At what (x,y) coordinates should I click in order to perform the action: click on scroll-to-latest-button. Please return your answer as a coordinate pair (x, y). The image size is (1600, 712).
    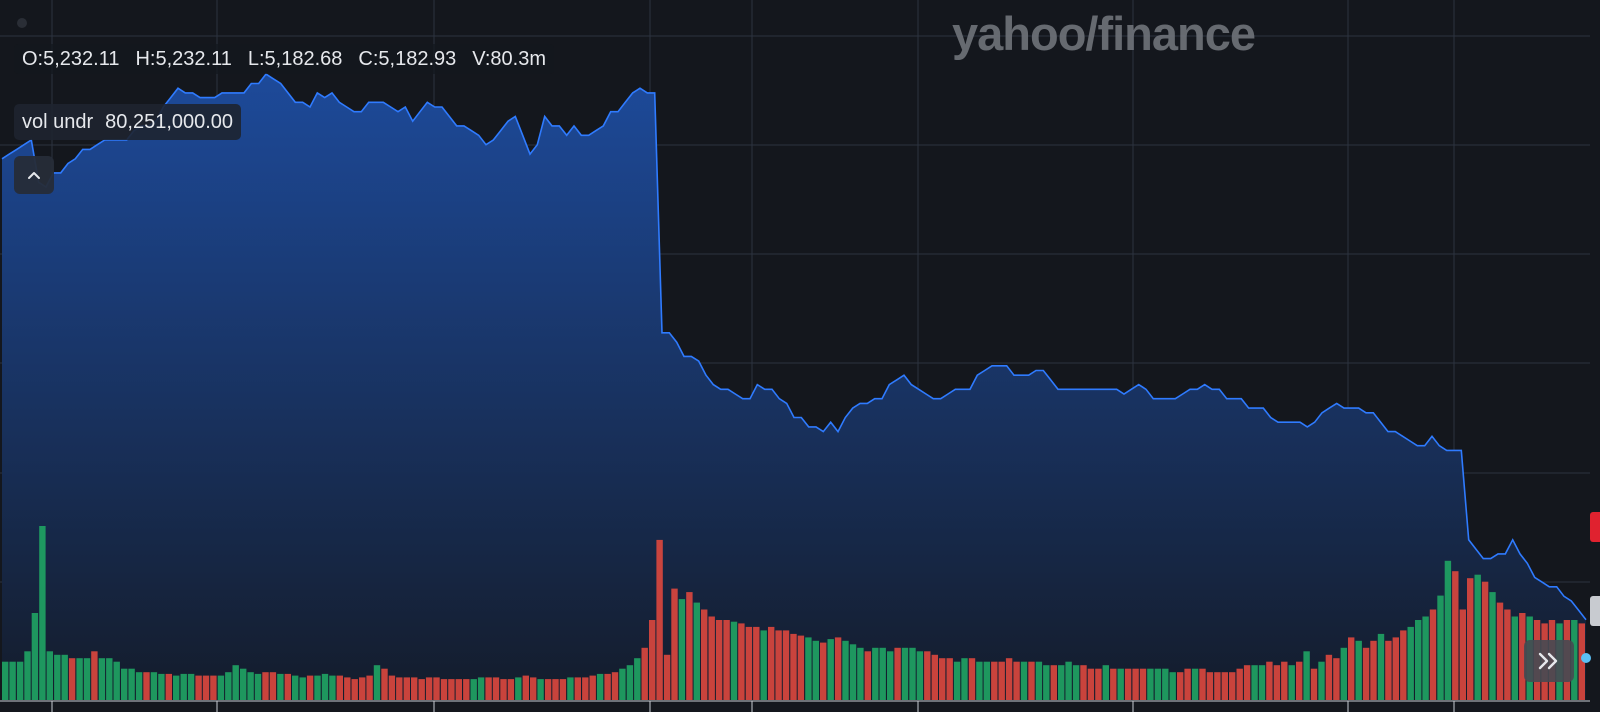
    Looking at the image, I should click on (1549, 661).